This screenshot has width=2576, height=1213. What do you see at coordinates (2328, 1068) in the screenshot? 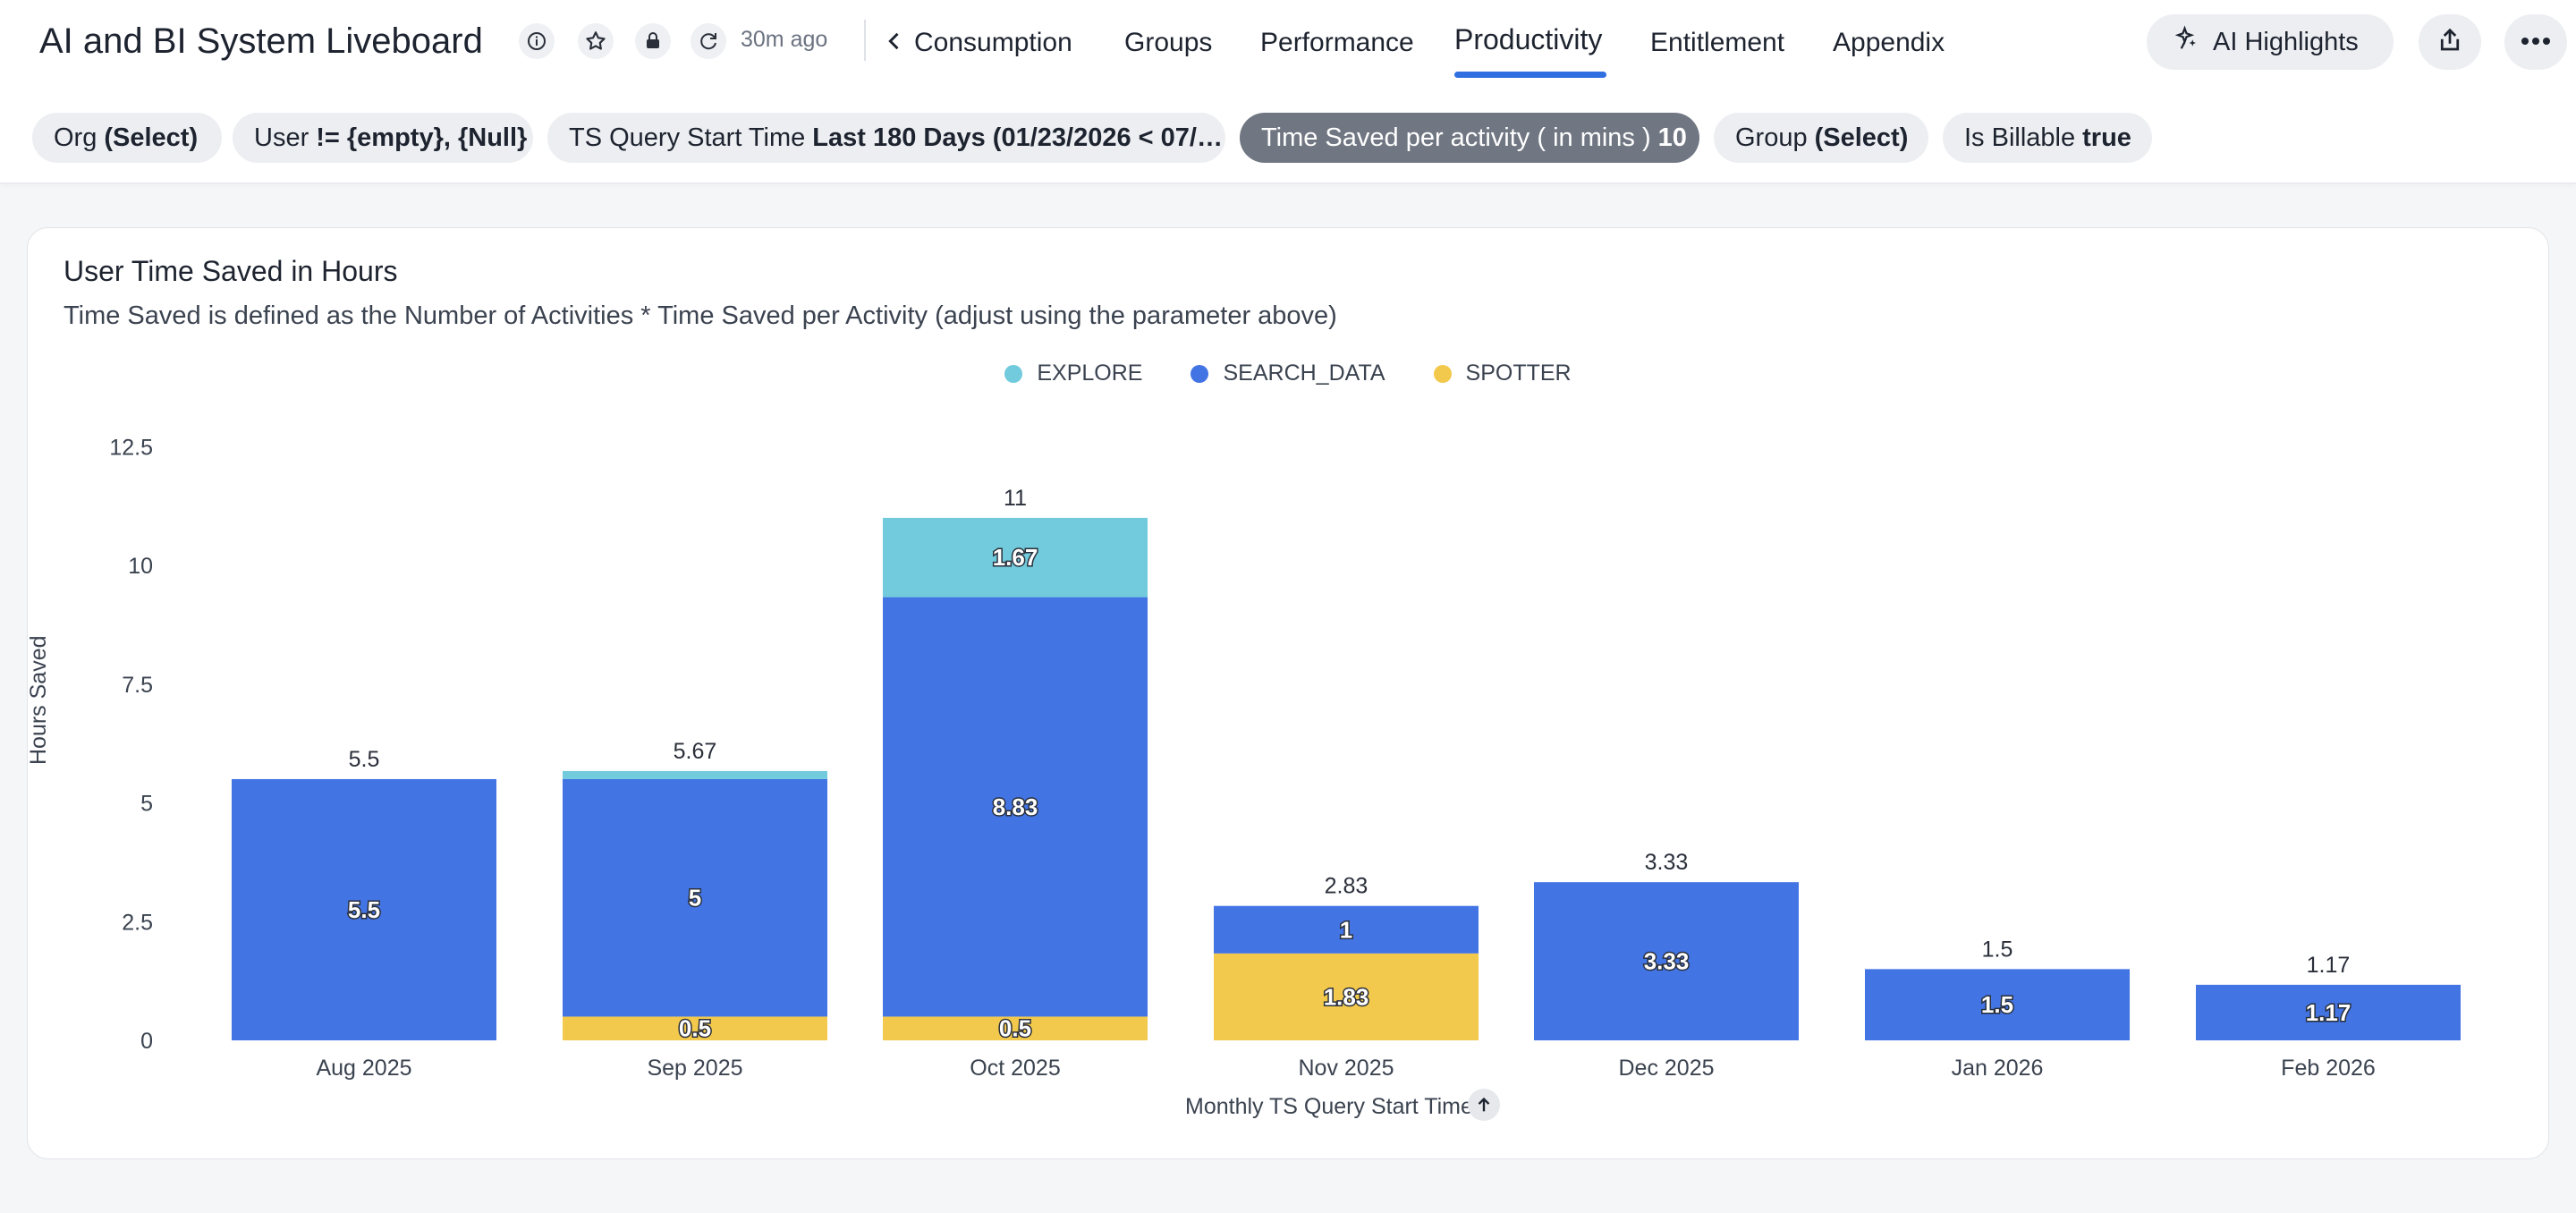
I see `x-tick-label: Feb 2026` at bounding box center [2328, 1068].